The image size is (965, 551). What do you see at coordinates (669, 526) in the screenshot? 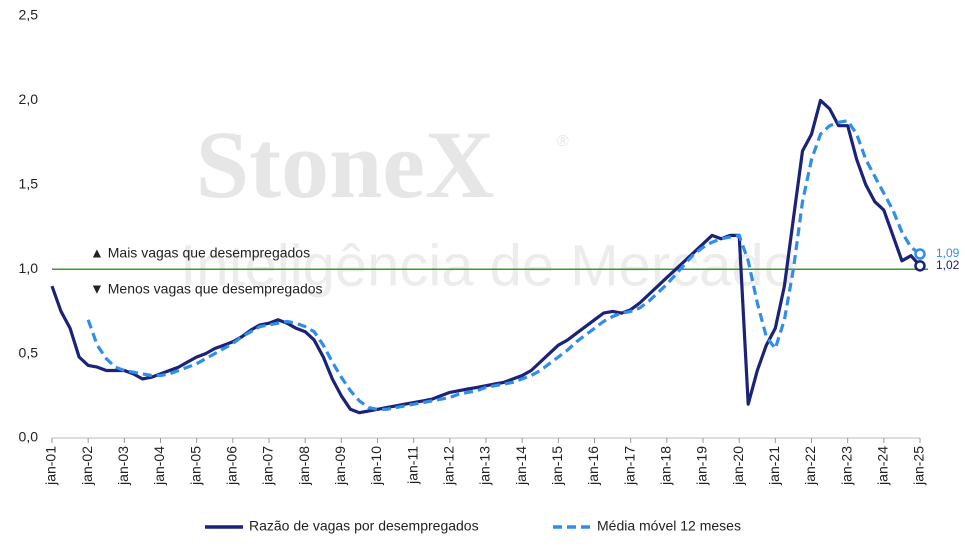
I see `legend-label: Média móvel 12 meses` at bounding box center [669, 526].